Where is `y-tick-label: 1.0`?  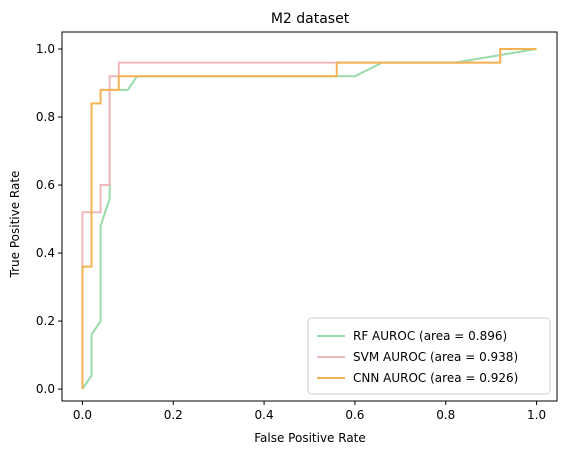
y-tick-label: 1.0 is located at coordinates (45, 49).